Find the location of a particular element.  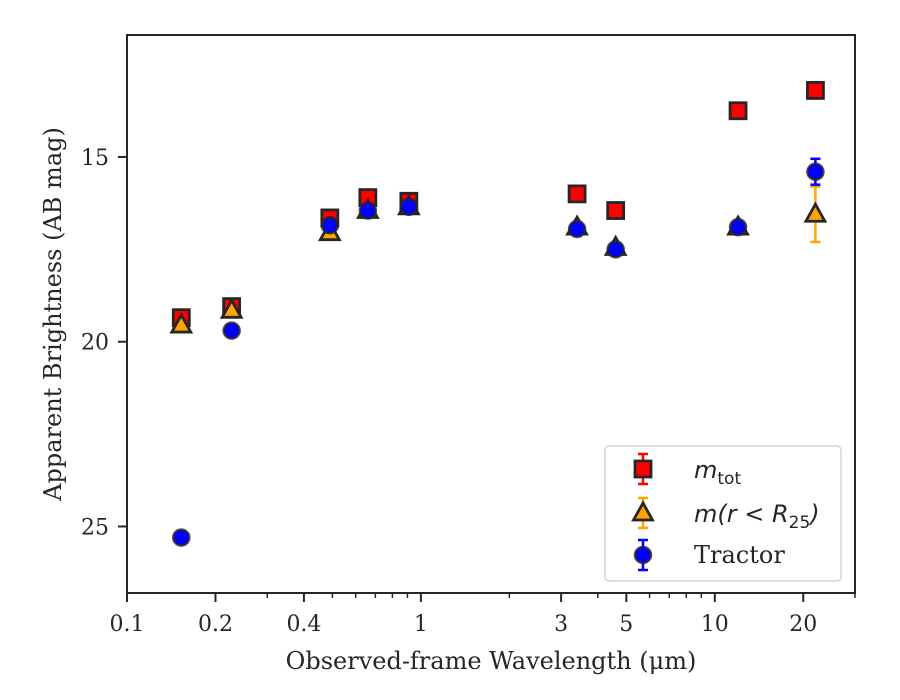

x-tick-label: 5 is located at coordinates (626, 624).